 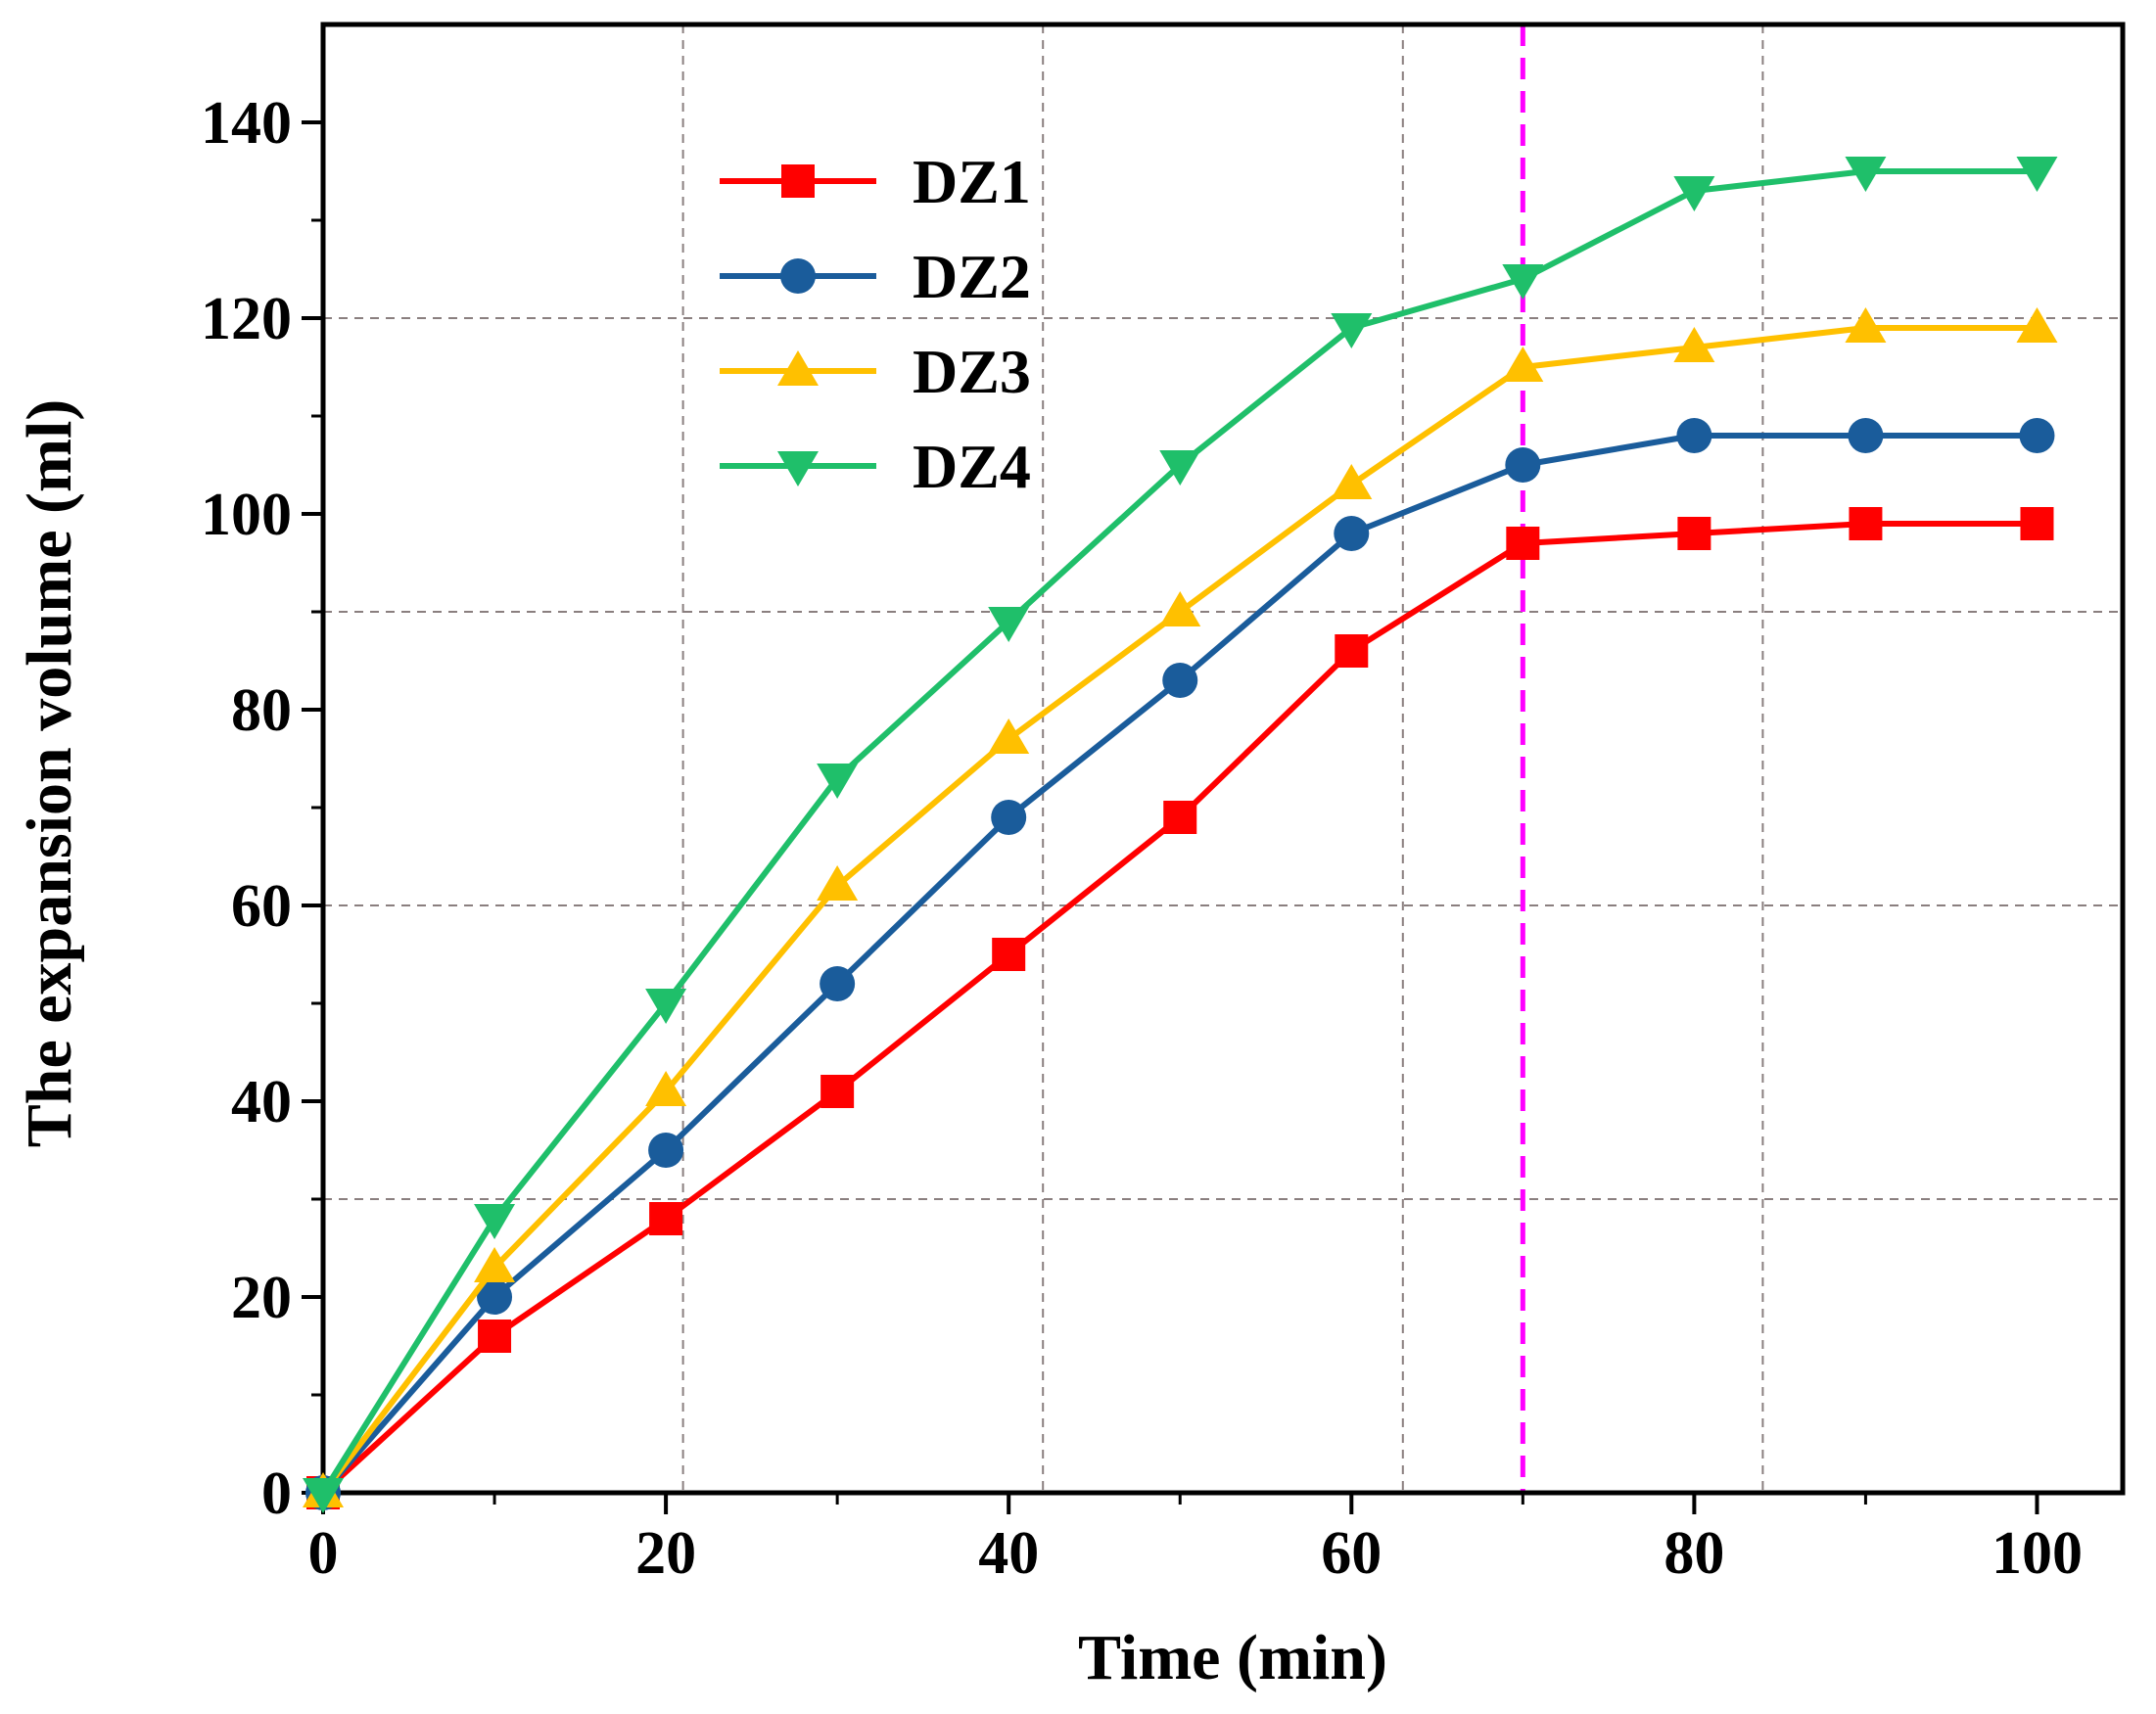 I want to click on legend-label: DZ4, so click(x=972, y=466).